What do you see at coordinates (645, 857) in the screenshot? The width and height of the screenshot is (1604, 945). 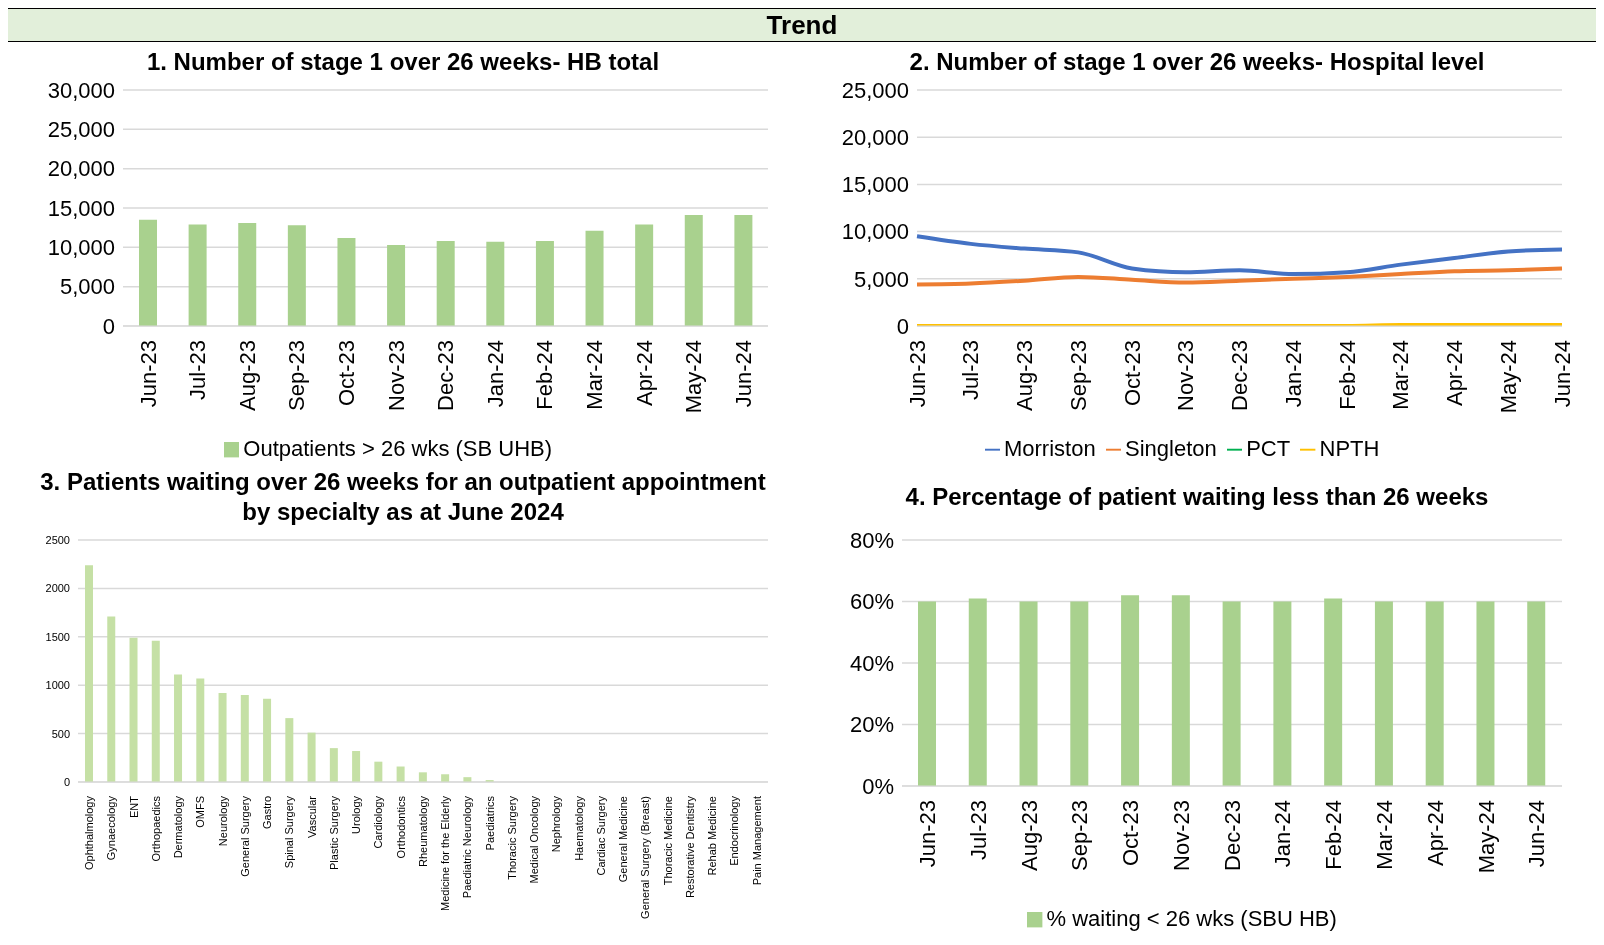 I see `x-tick-label: General Surgery (Breast)` at bounding box center [645, 857].